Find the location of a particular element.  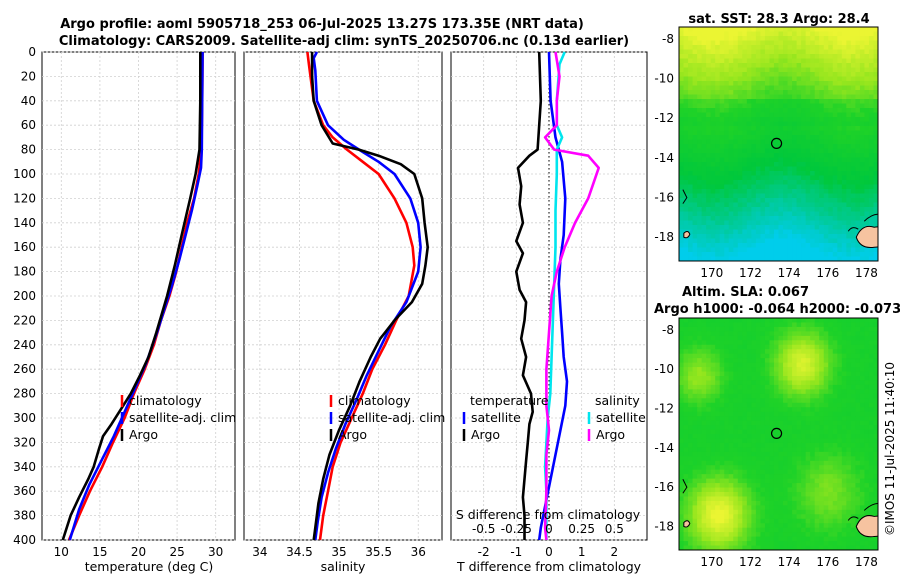

s-difference-tick-labels: -0.5 -0.25 0 0.25 0.5 is located at coordinates (548, 529).